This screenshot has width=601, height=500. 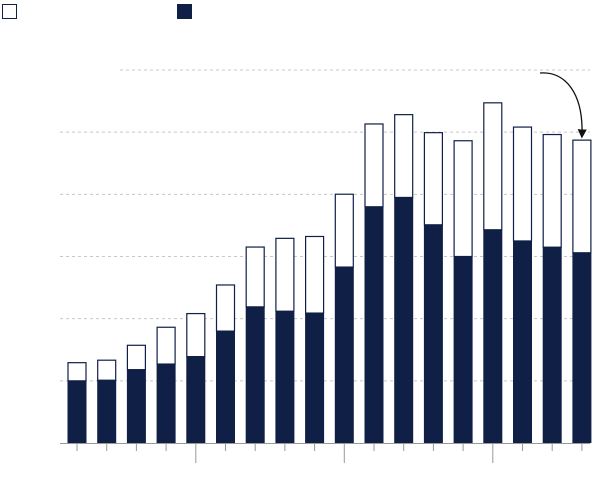 I want to click on legend-item-light, so click(x=12, y=11).